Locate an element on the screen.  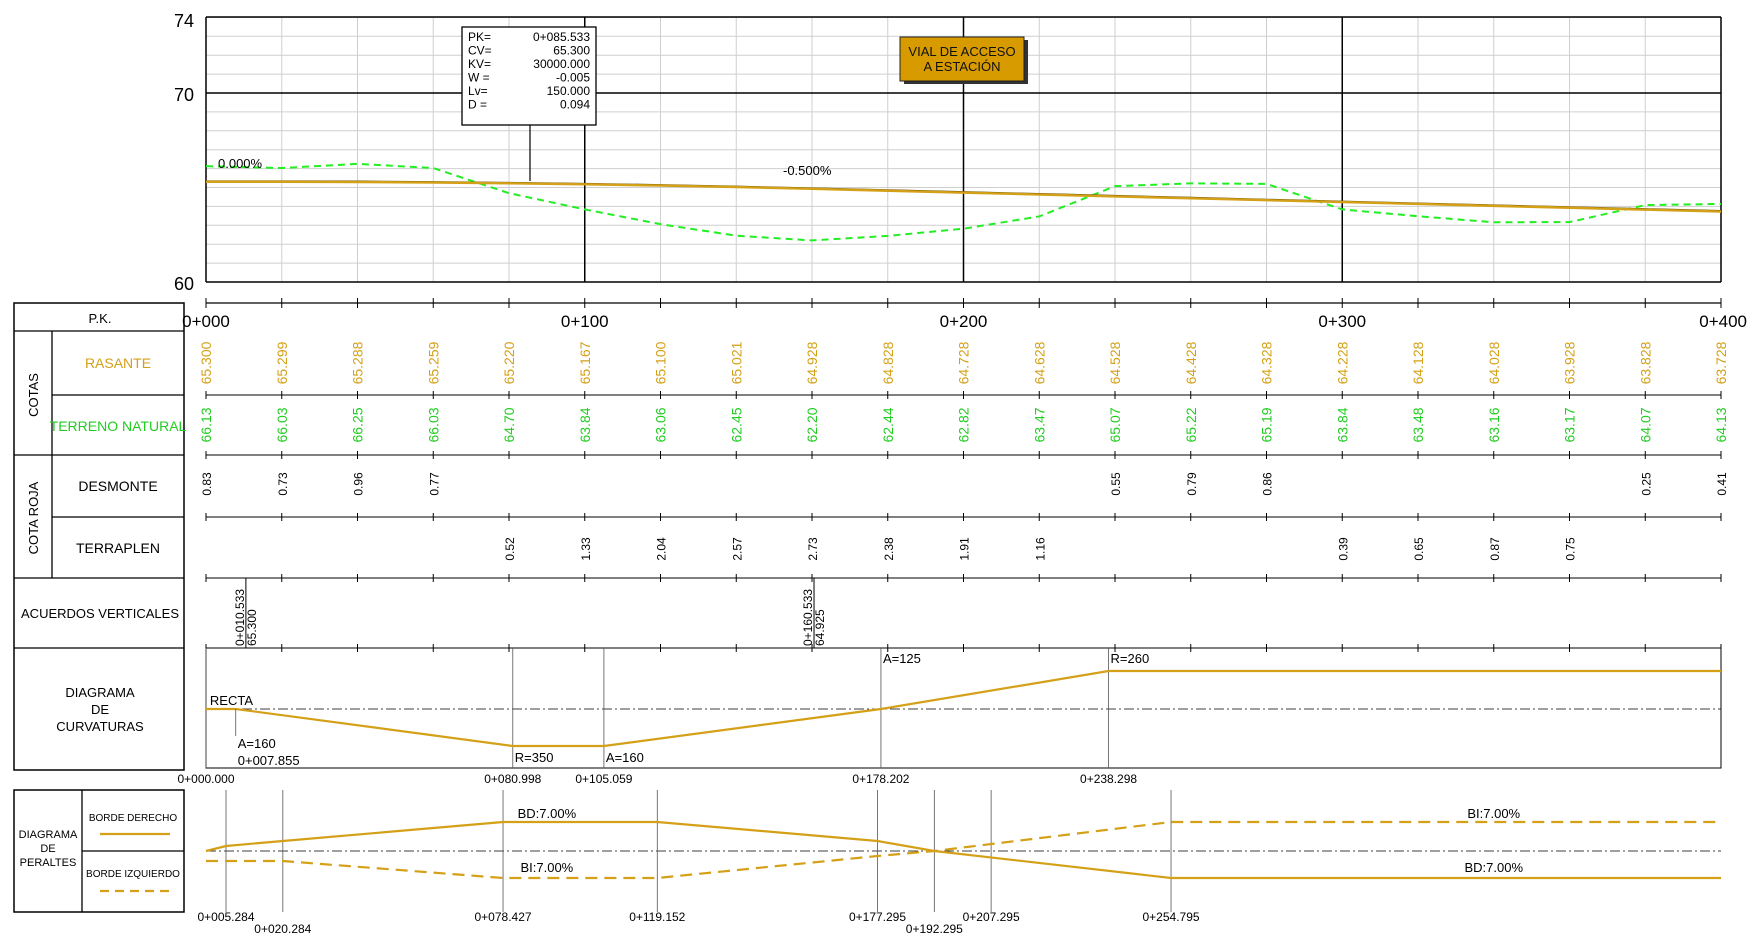
terreno-value: 63.16 is located at coordinates (1494, 424).